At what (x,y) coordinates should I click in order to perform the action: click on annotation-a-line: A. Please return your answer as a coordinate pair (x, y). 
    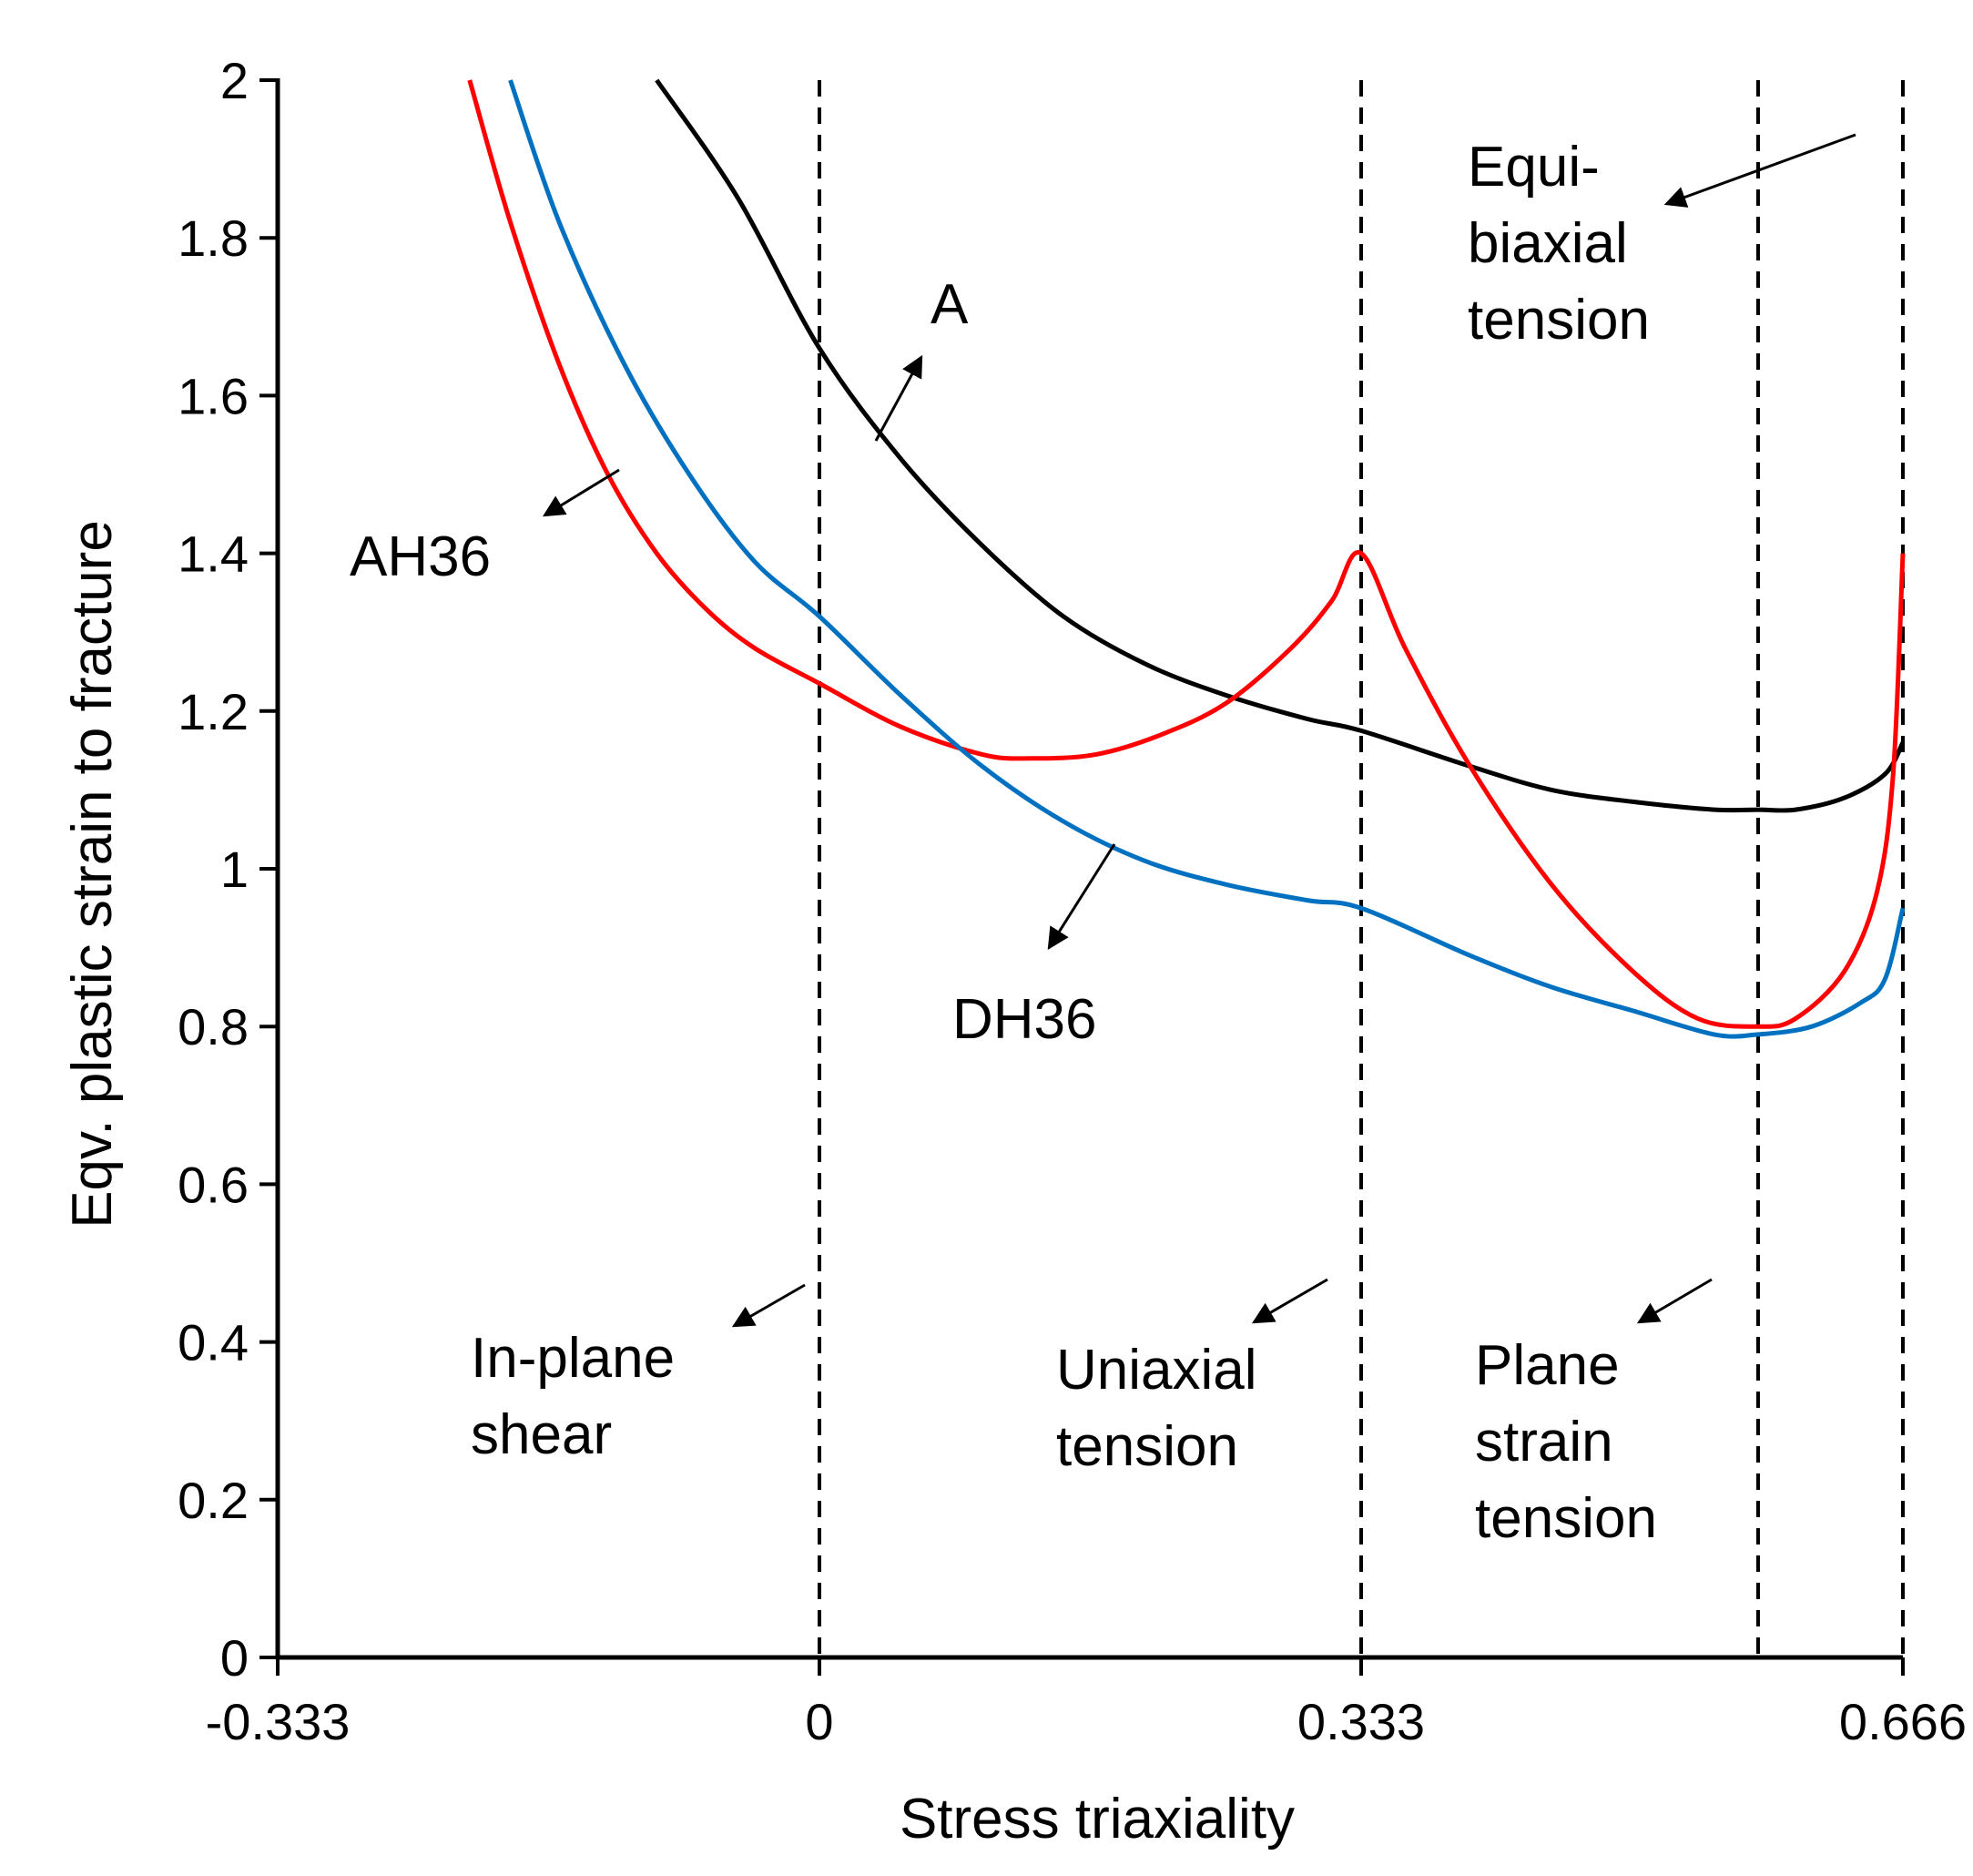
    Looking at the image, I should click on (950, 304).